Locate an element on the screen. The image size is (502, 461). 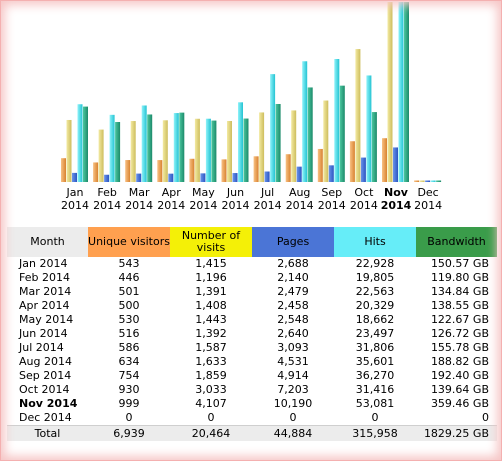
month-label-name: Mar is located at coordinates (139, 192).